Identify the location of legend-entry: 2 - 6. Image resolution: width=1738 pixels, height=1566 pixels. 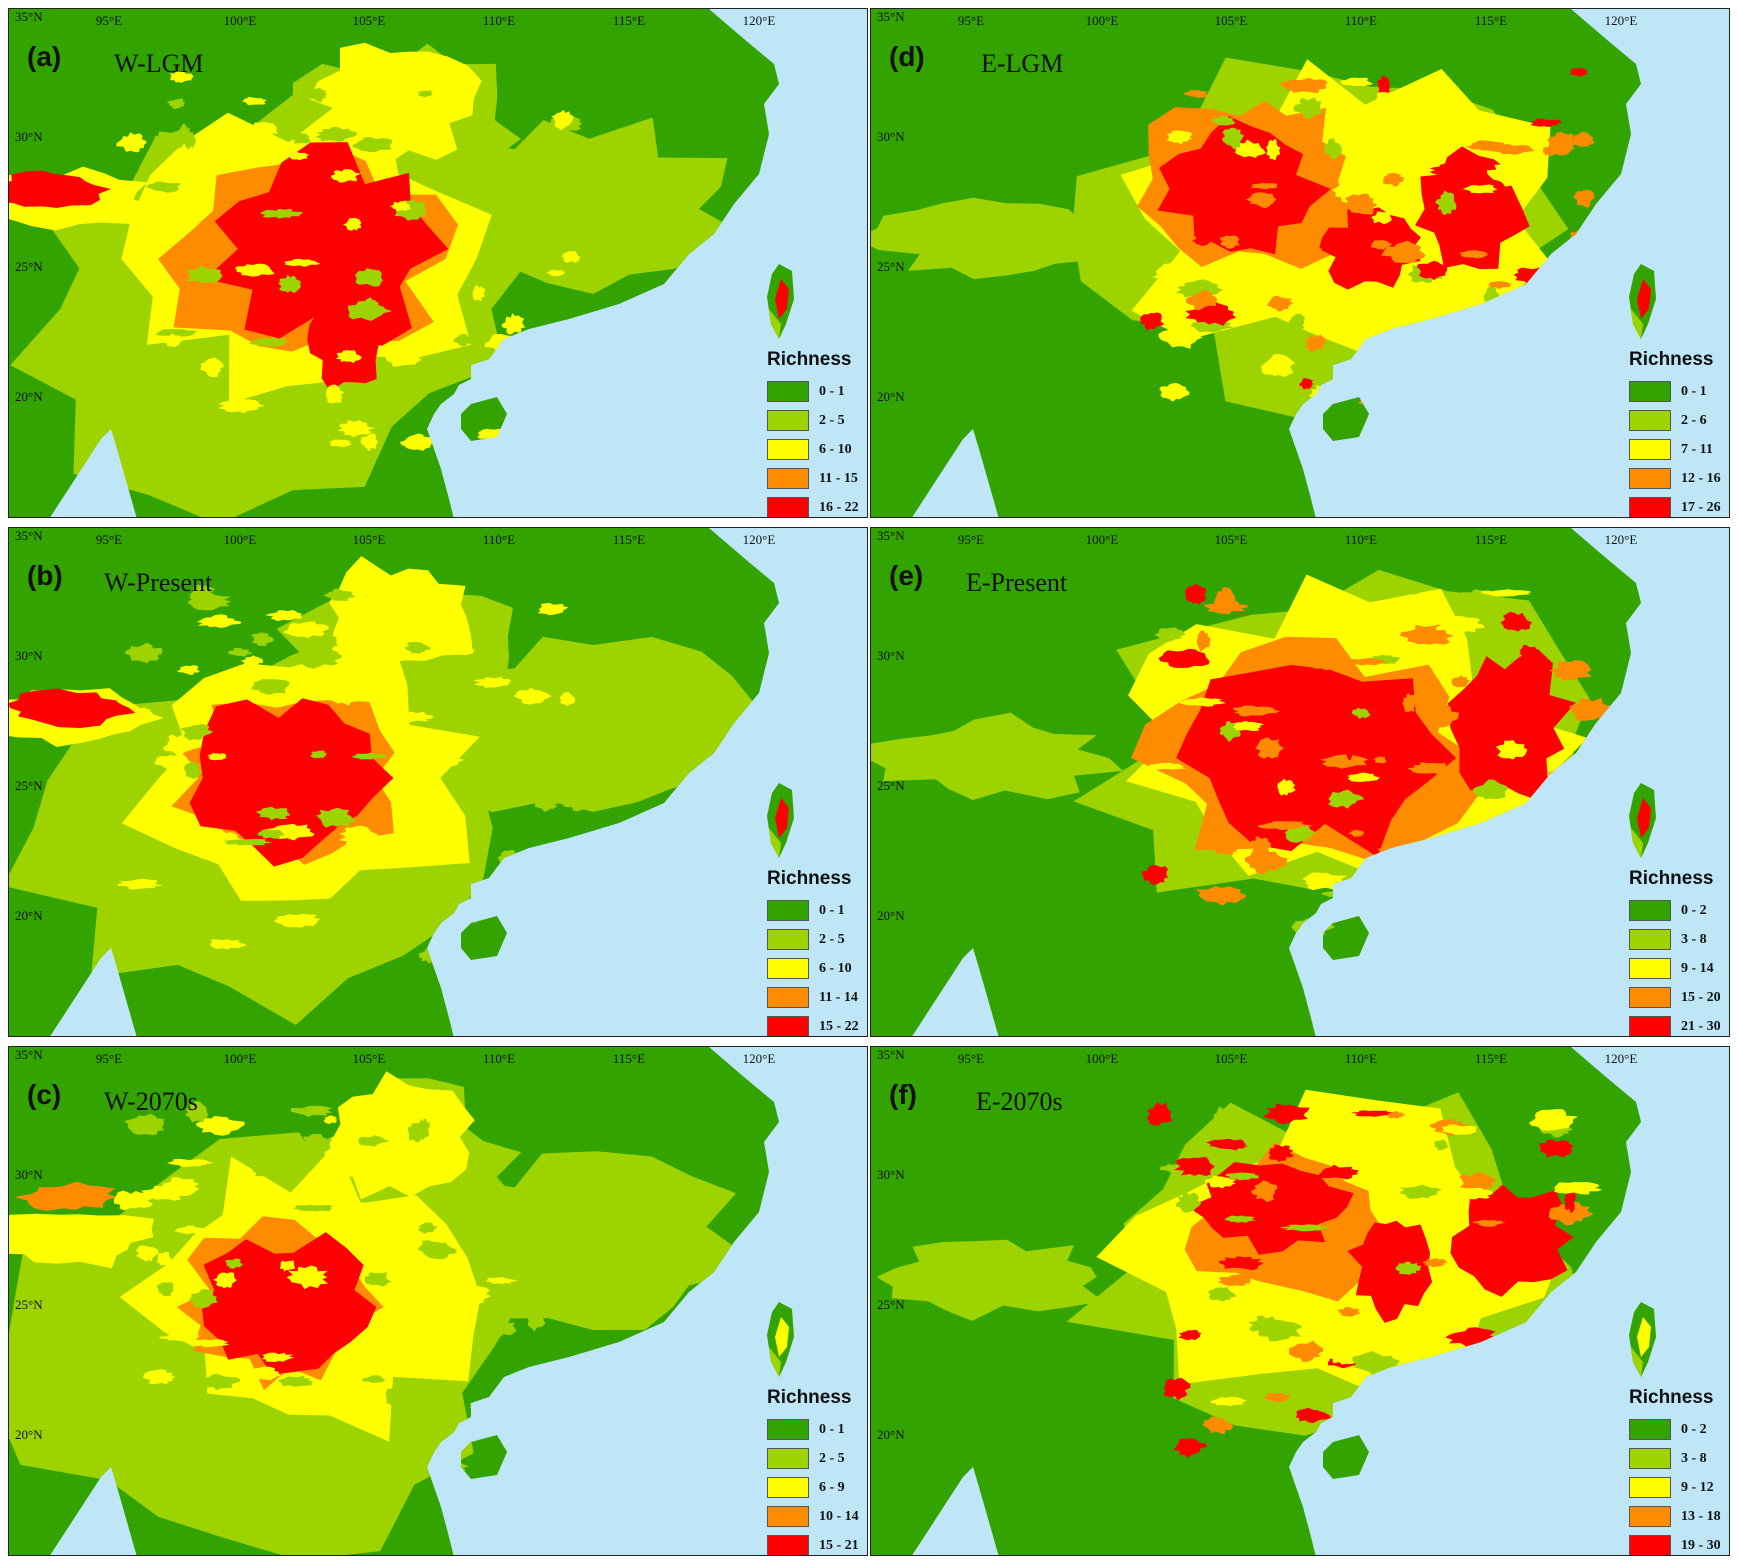
(1679, 420).